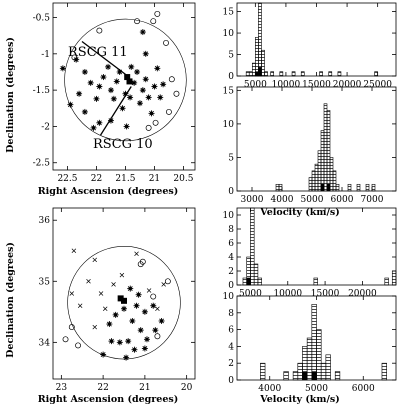 The width and height of the screenshot is (400, 405). Describe the element at coordinates (229, 91) in the screenshot. I see `y-tick-label: 15` at that location.